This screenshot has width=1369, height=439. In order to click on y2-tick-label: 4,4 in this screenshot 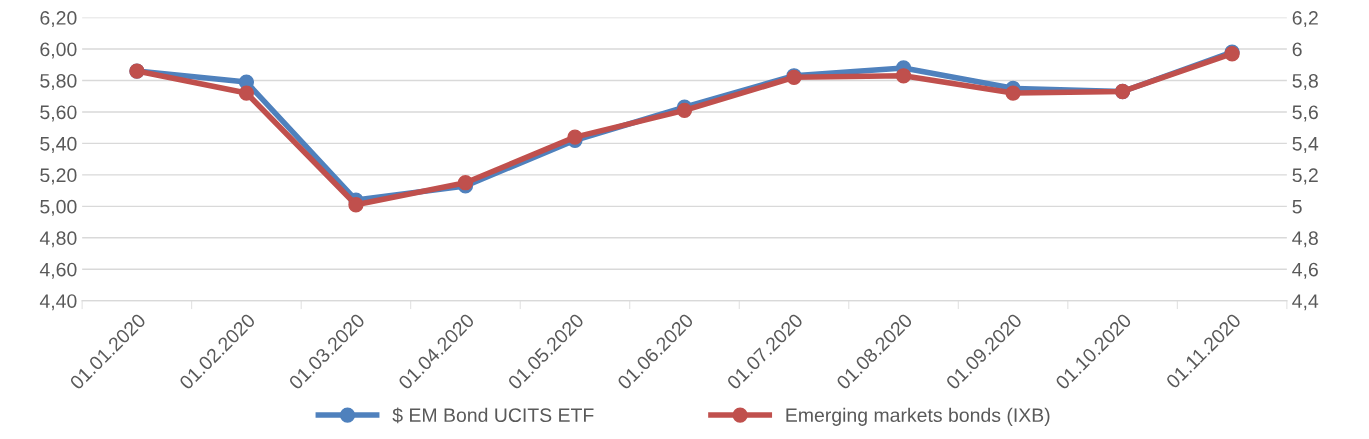, I will do `click(1305, 302)`.